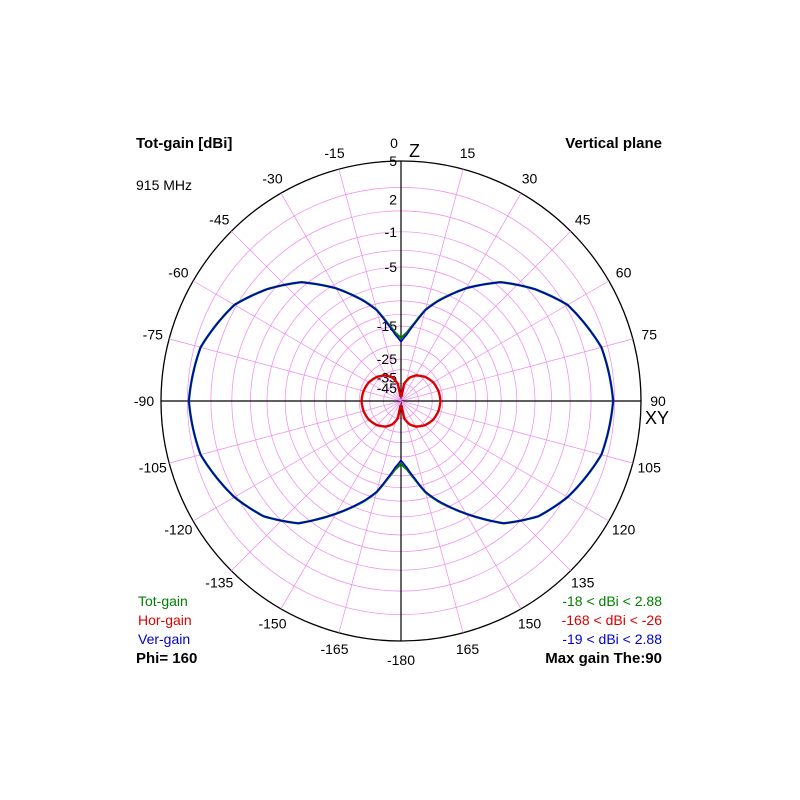 This screenshot has width=800, height=800. Describe the element at coordinates (393, 200) in the screenshot. I see `radial-tick-label: 2` at that location.